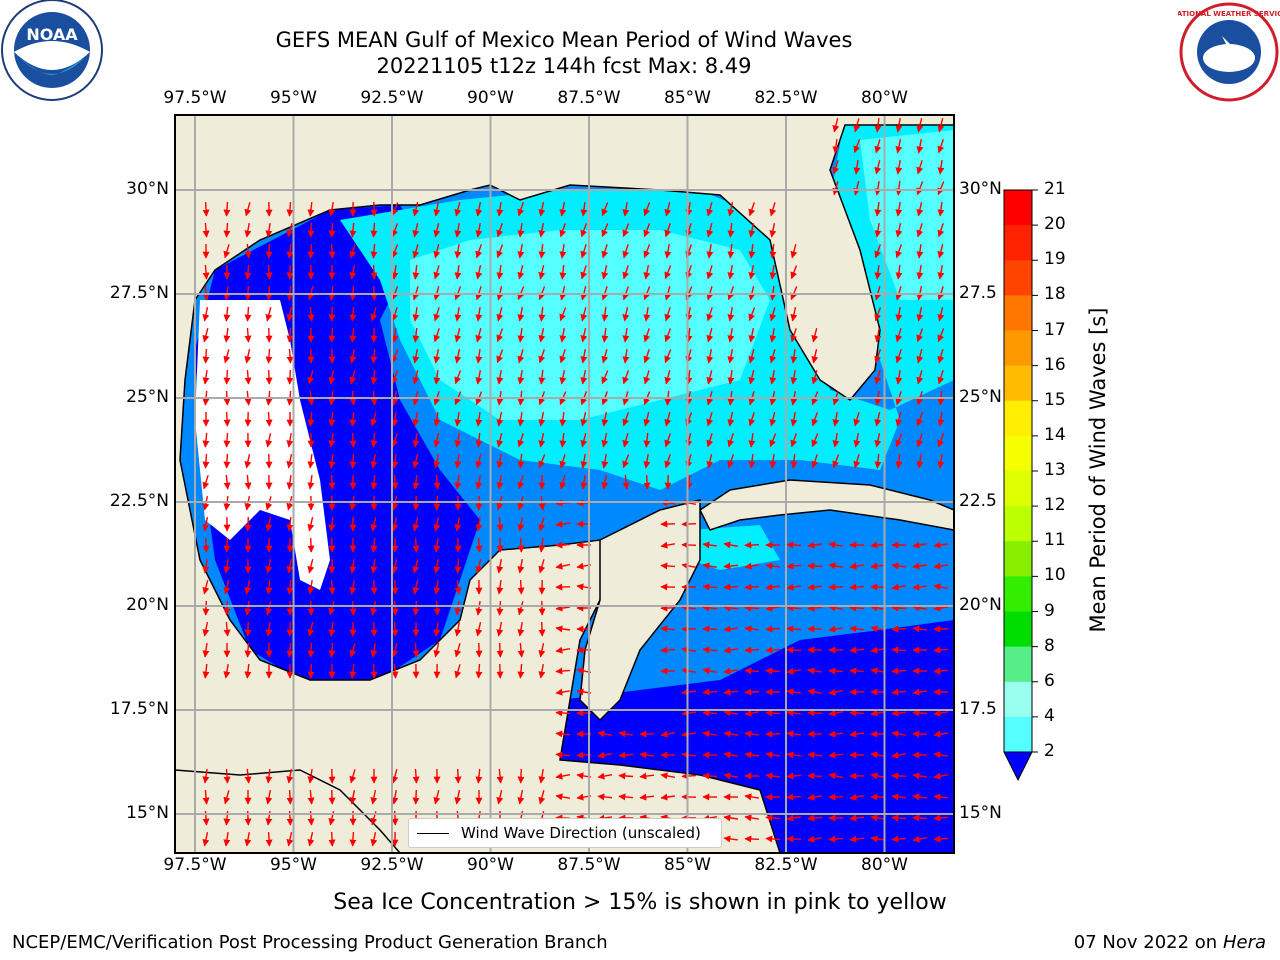 The width and height of the screenshot is (1280, 960). What do you see at coordinates (139, 709) in the screenshot?
I see `lat-tick-left: 17.5°N` at bounding box center [139, 709].